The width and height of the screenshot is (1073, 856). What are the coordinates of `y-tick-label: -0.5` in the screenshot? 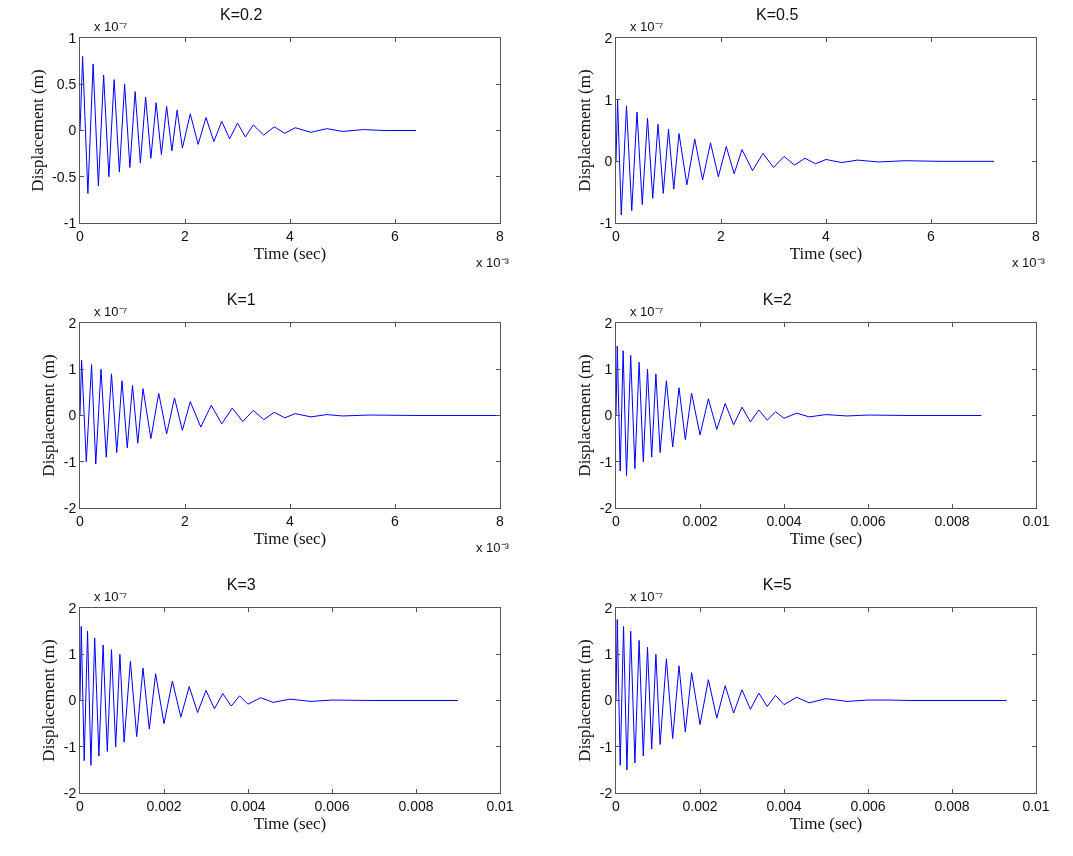 It's located at (64, 176).